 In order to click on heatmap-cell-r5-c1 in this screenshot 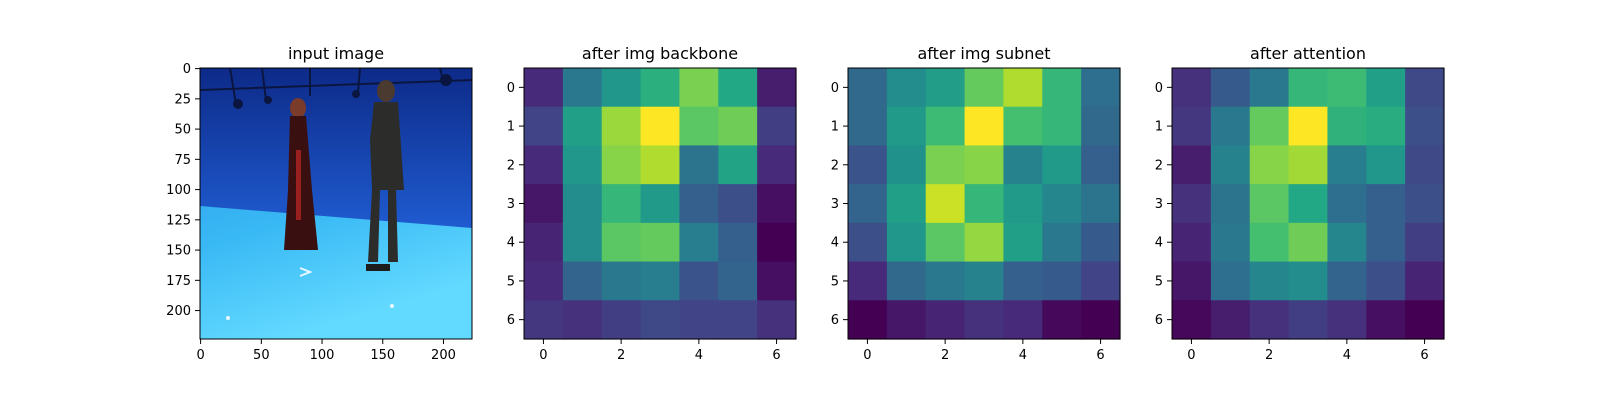, I will do `click(906, 281)`.